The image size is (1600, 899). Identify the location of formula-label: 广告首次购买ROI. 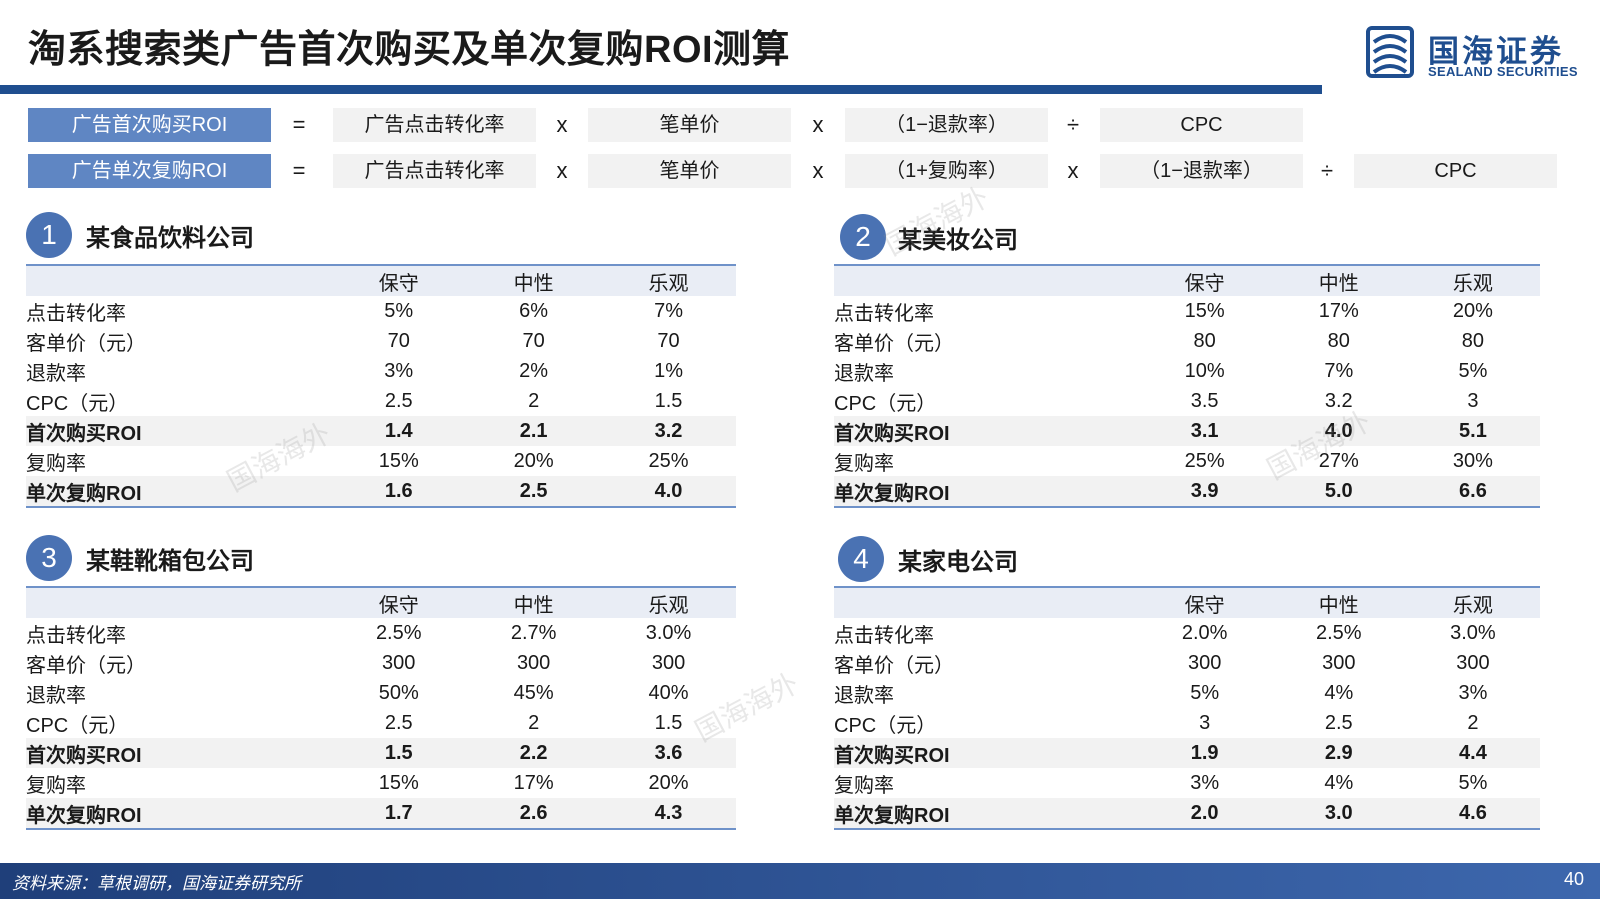
(149, 125).